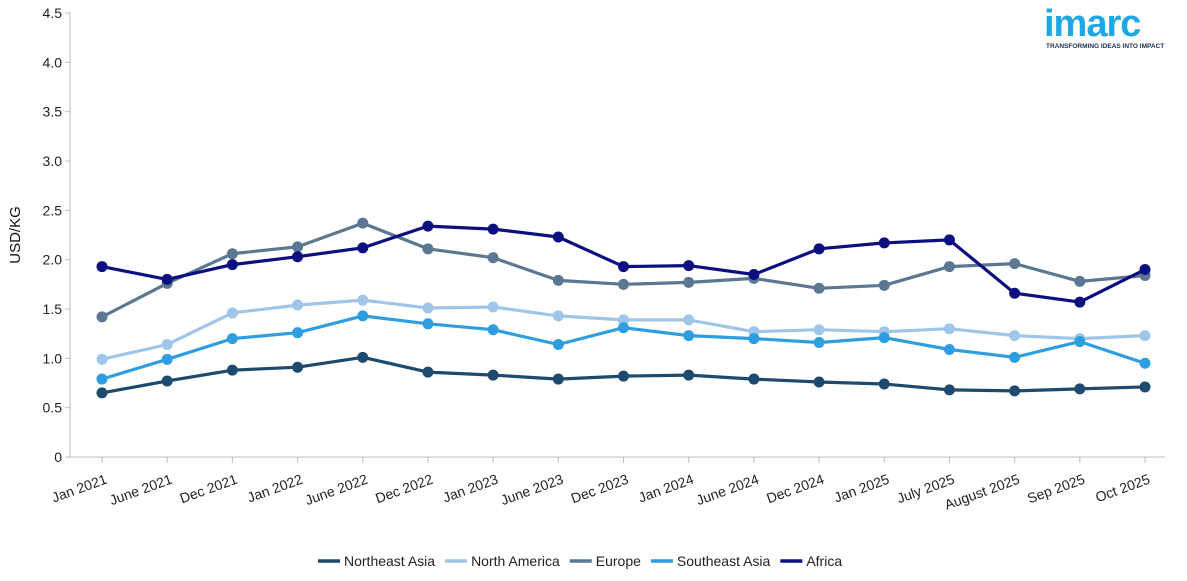 The image size is (1187, 581). What do you see at coordinates (140, 489) in the screenshot?
I see `x-tick-label: June 2021` at bounding box center [140, 489].